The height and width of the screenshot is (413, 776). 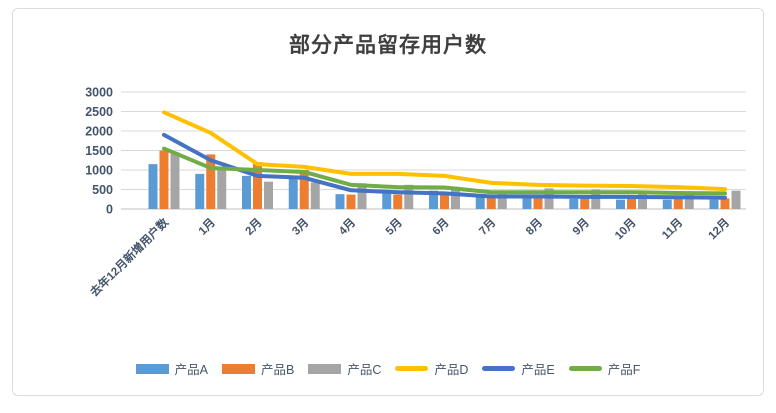 I want to click on bar-产品C-6月, so click(x=455, y=197).